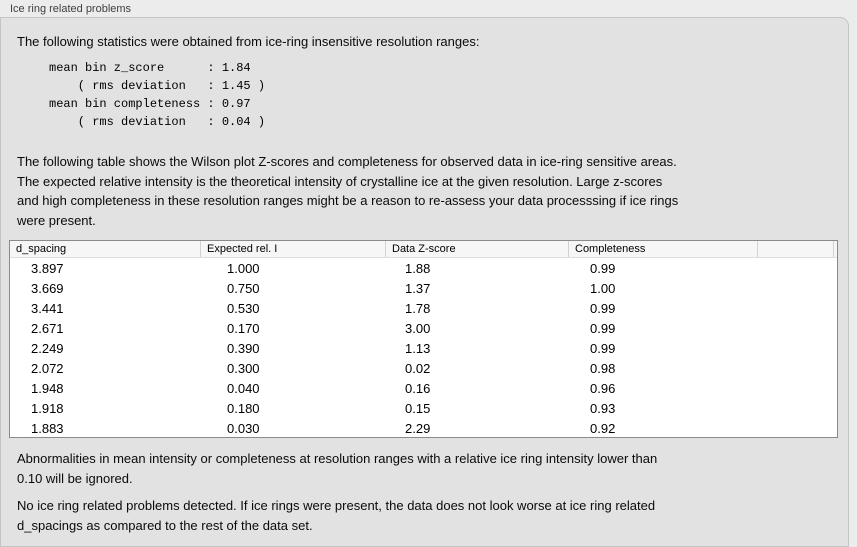 The width and height of the screenshot is (857, 547). I want to click on column-header-data-z-score: Data Z-score, so click(477, 249).